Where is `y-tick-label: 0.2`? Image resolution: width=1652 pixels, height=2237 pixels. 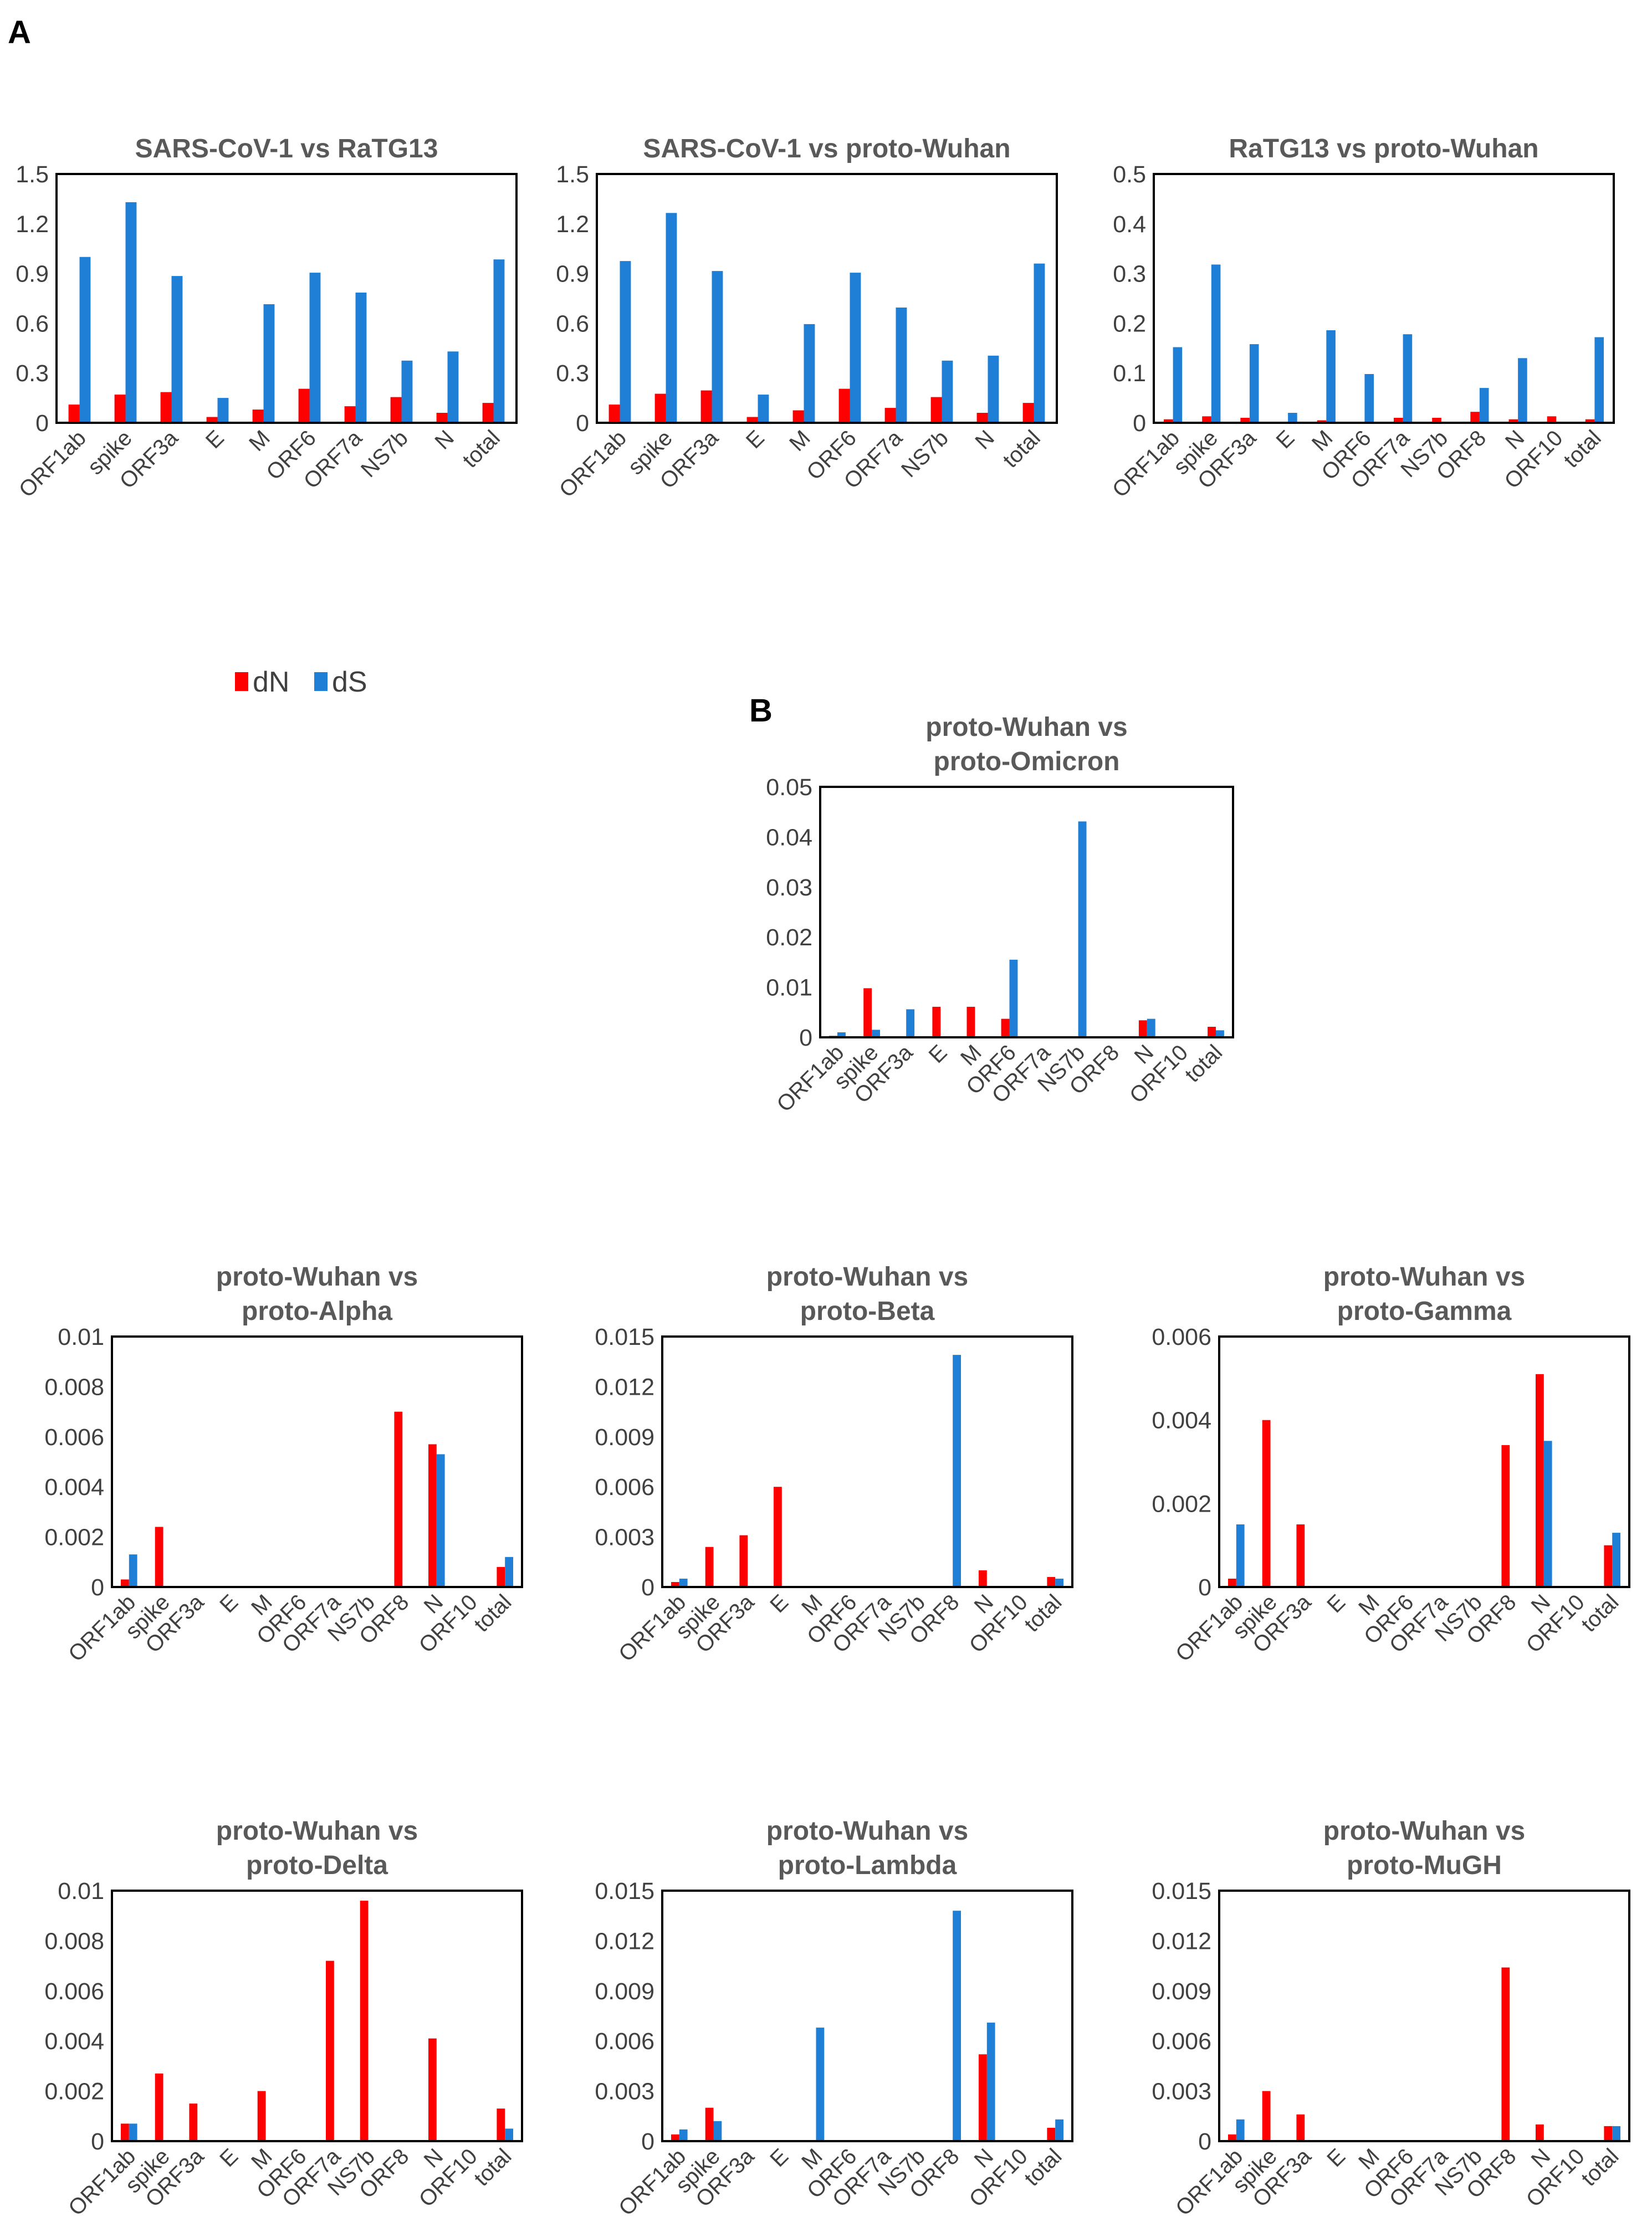
y-tick-label: 0.2 is located at coordinates (1129, 323).